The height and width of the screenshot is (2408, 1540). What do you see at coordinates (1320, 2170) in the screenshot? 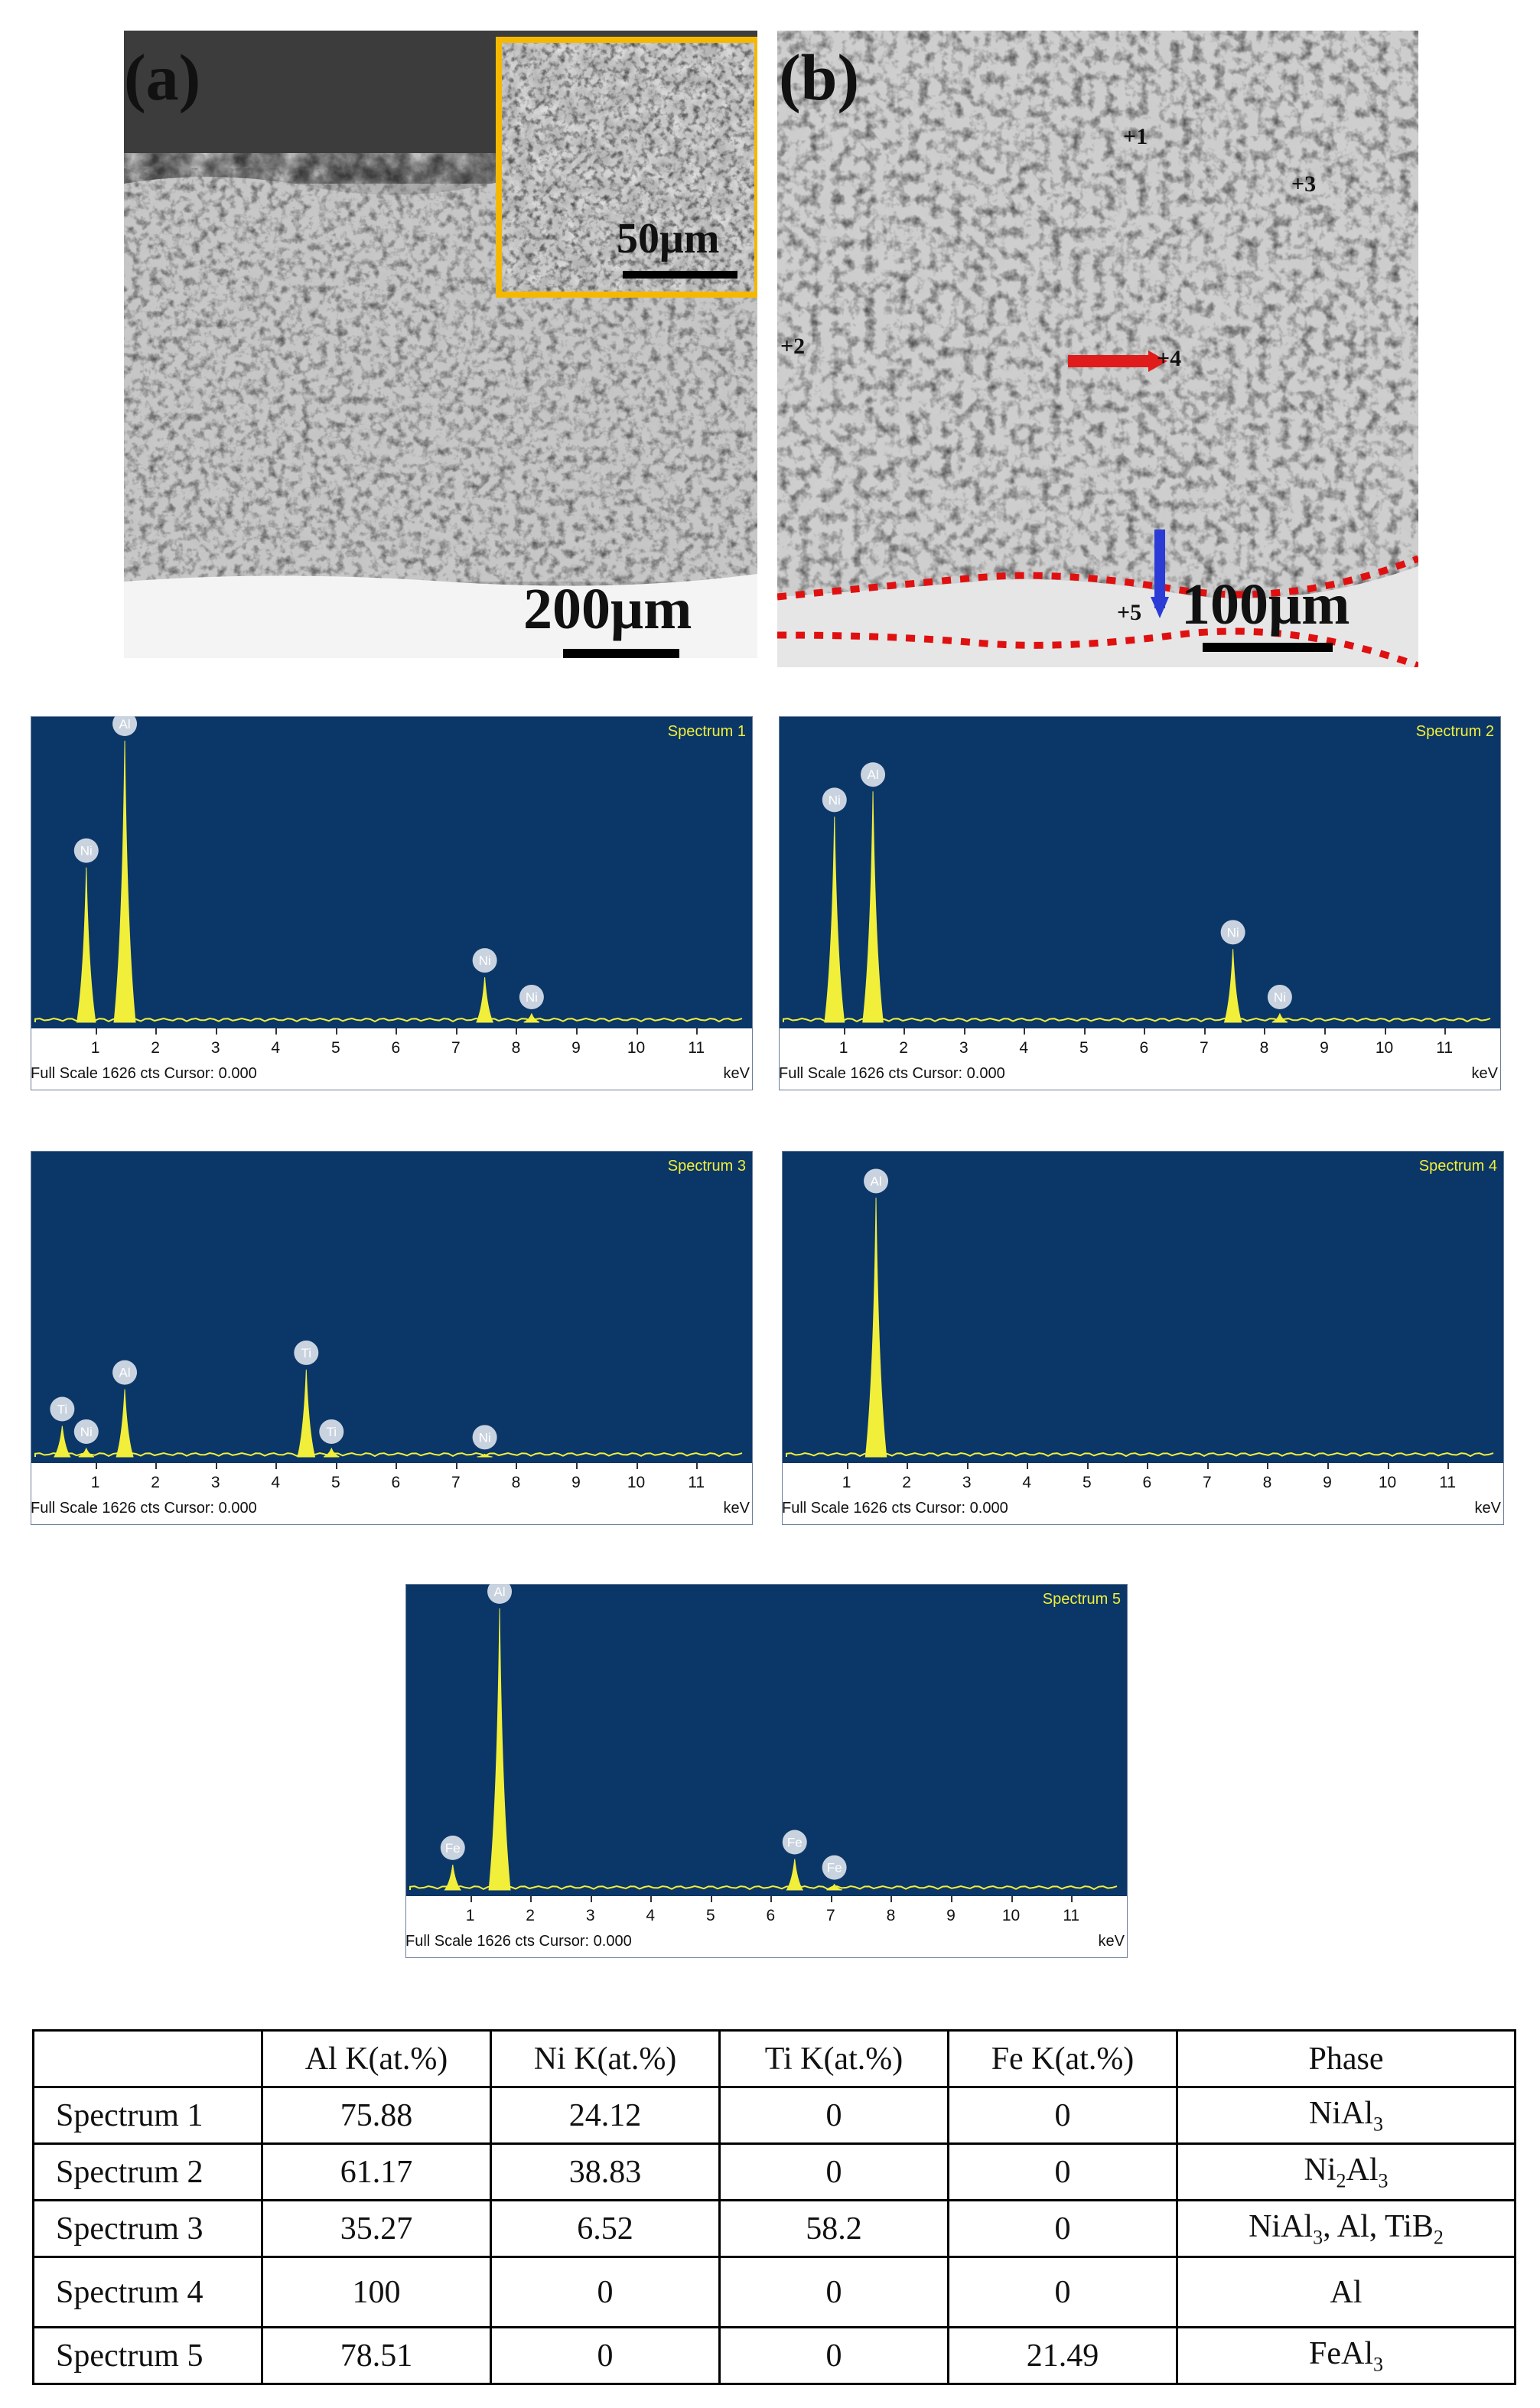
I see `phase-text: Ni` at bounding box center [1320, 2170].